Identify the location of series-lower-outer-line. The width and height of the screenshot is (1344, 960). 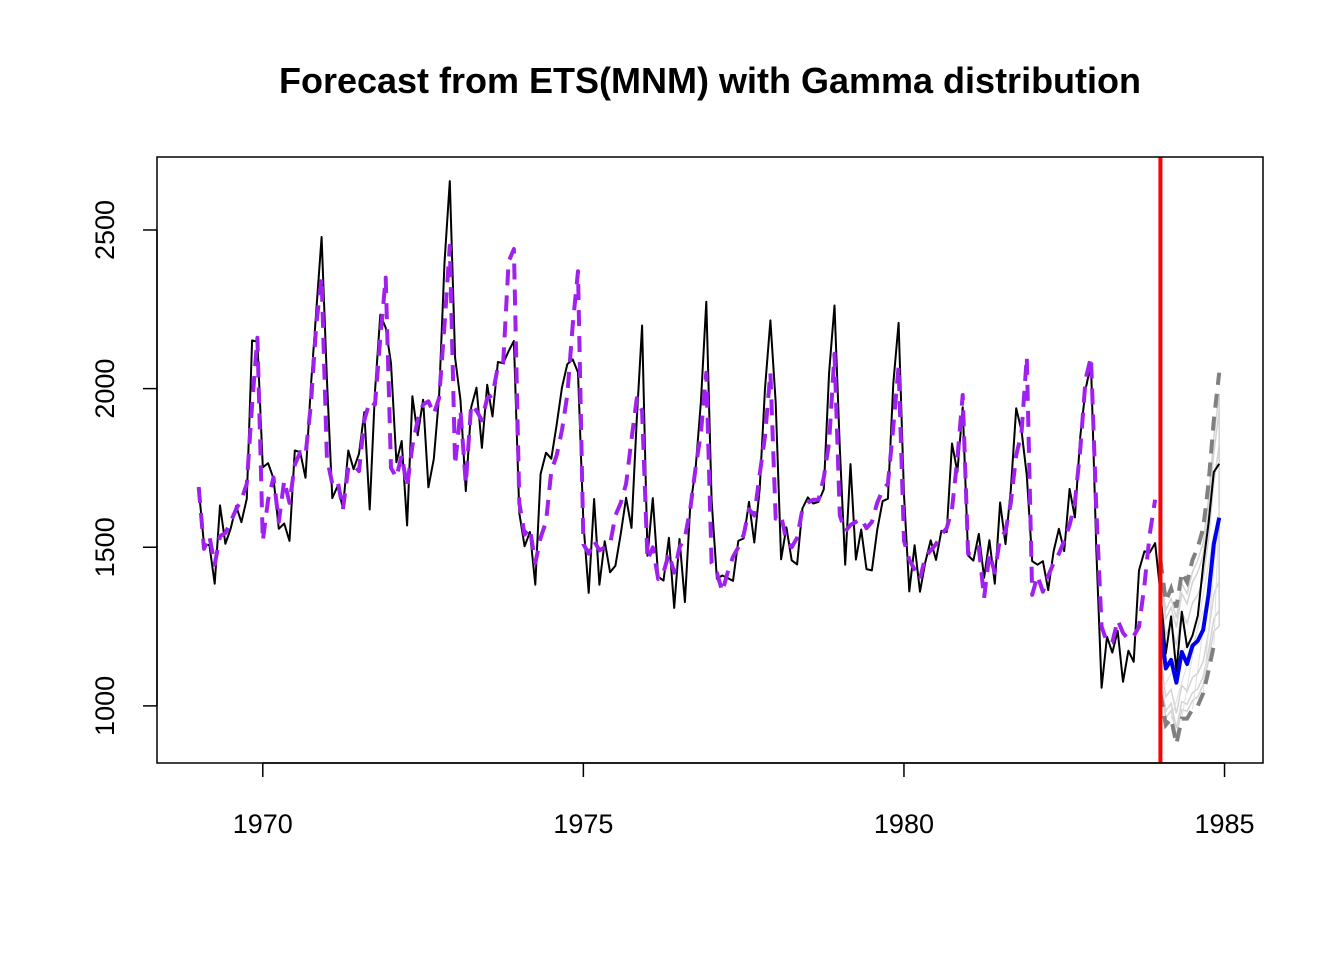
(1189, 693).